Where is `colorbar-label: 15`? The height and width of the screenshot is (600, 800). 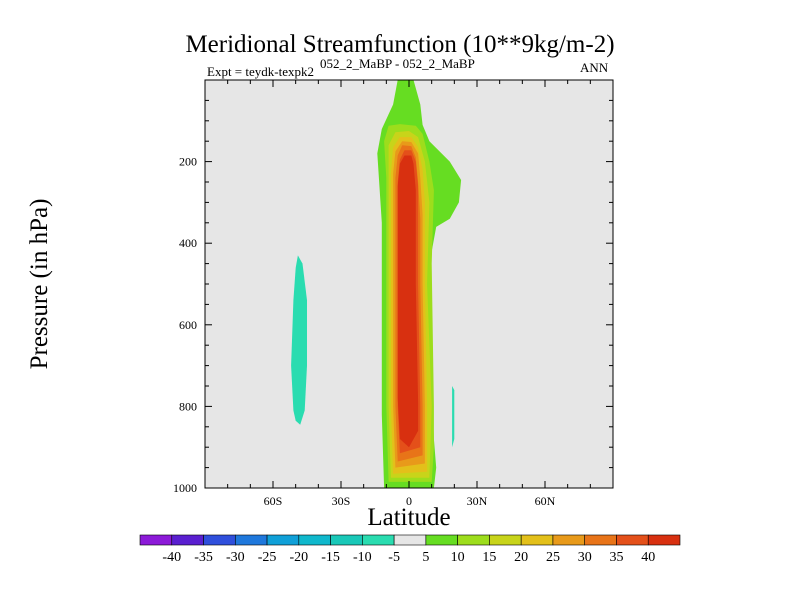 colorbar-label: 15 is located at coordinates (489, 557).